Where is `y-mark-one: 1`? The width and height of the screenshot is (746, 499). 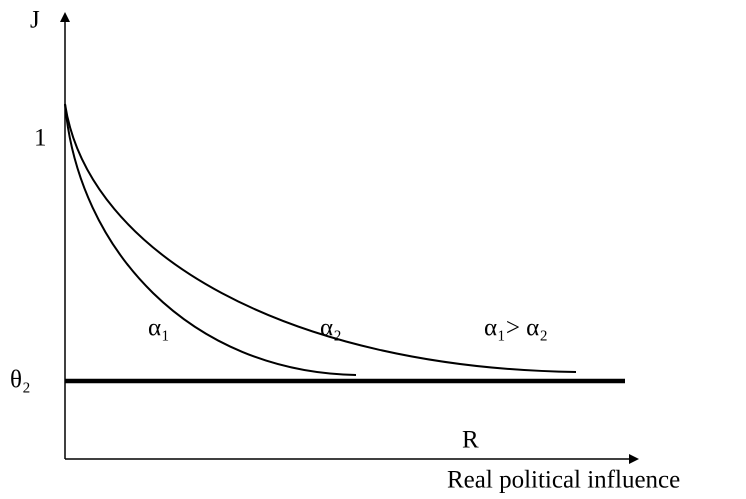 y-mark-one: 1 is located at coordinates (40, 138).